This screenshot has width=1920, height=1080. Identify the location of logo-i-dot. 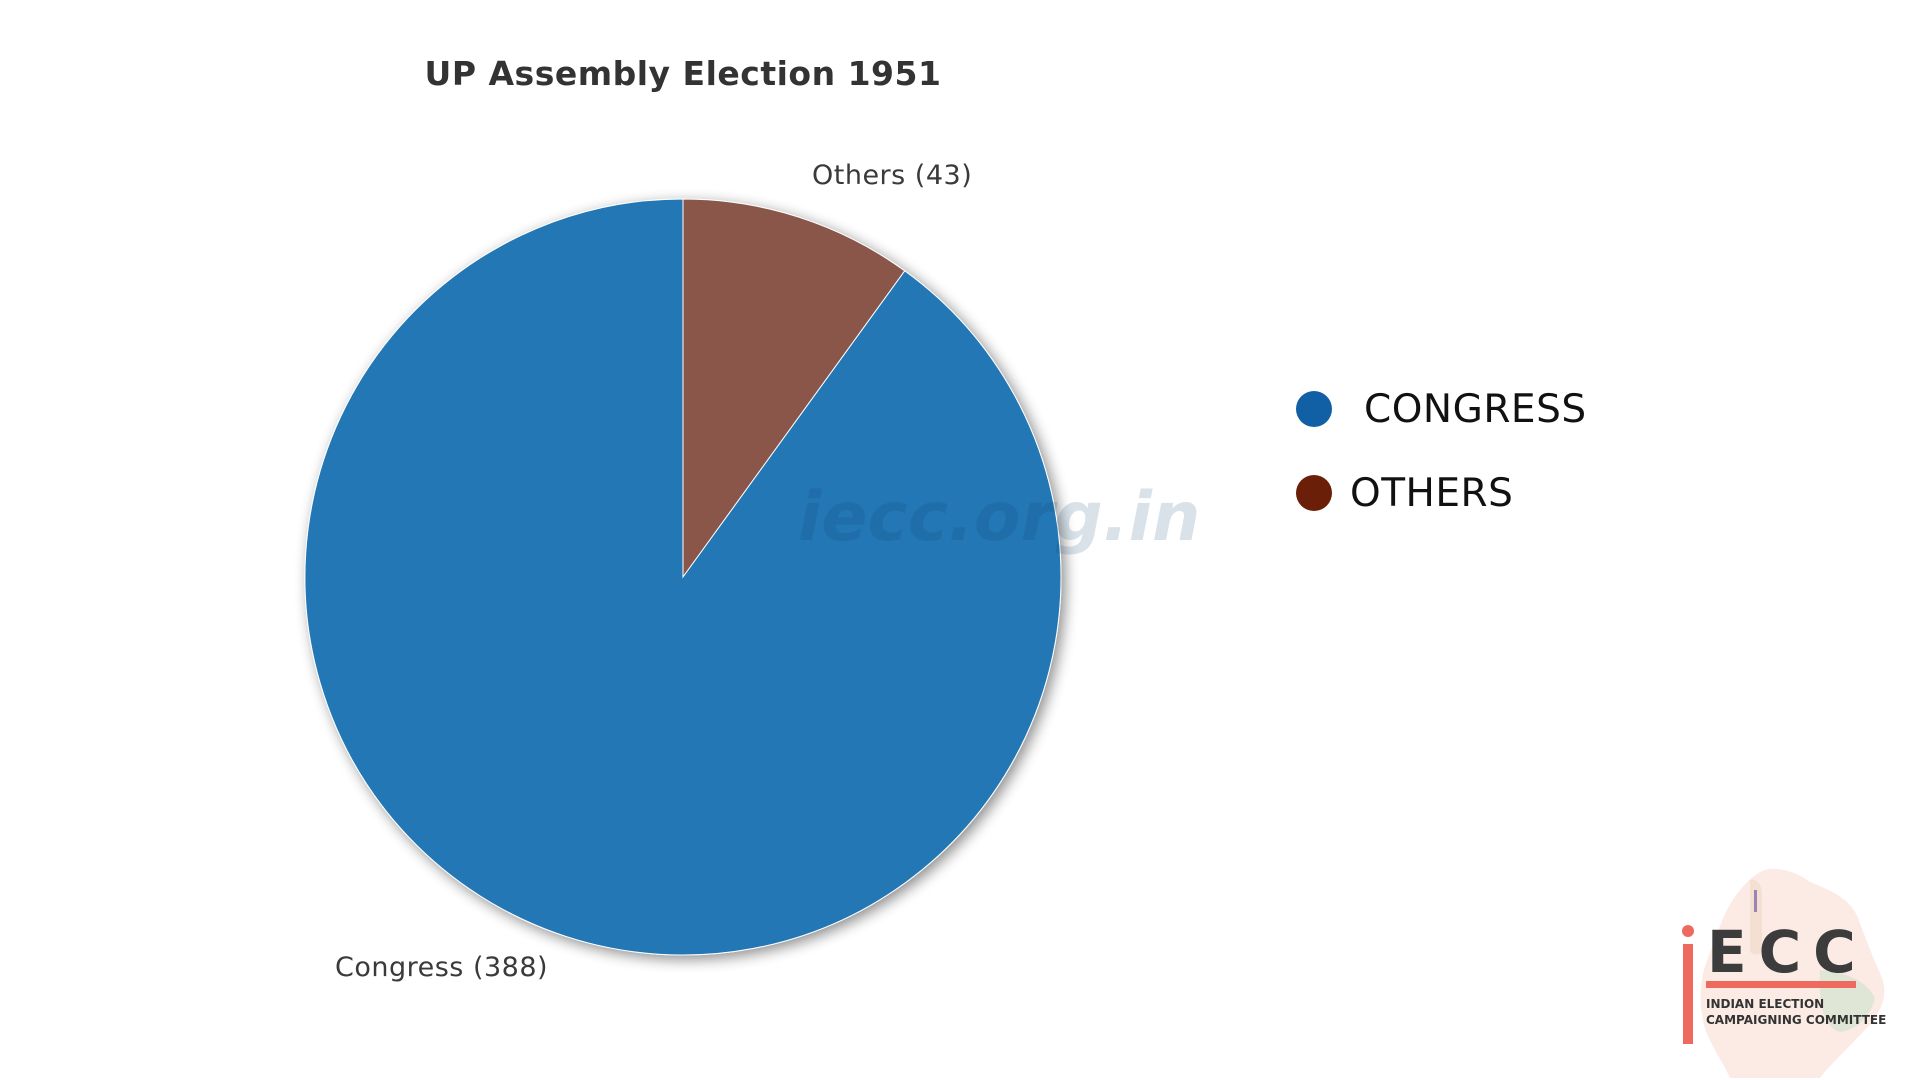
(1688, 931).